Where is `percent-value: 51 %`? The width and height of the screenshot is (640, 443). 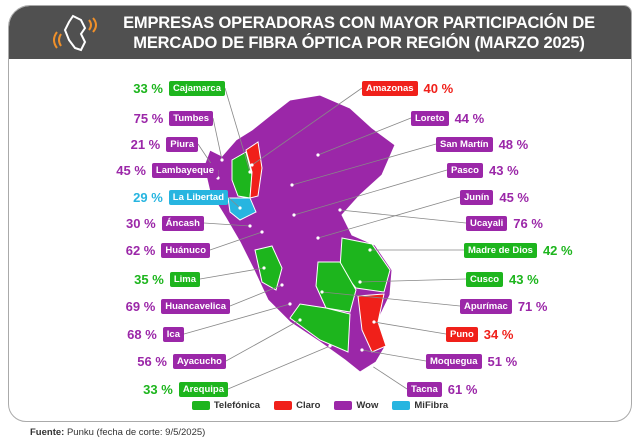 percent-value: 51 % is located at coordinates (502, 361).